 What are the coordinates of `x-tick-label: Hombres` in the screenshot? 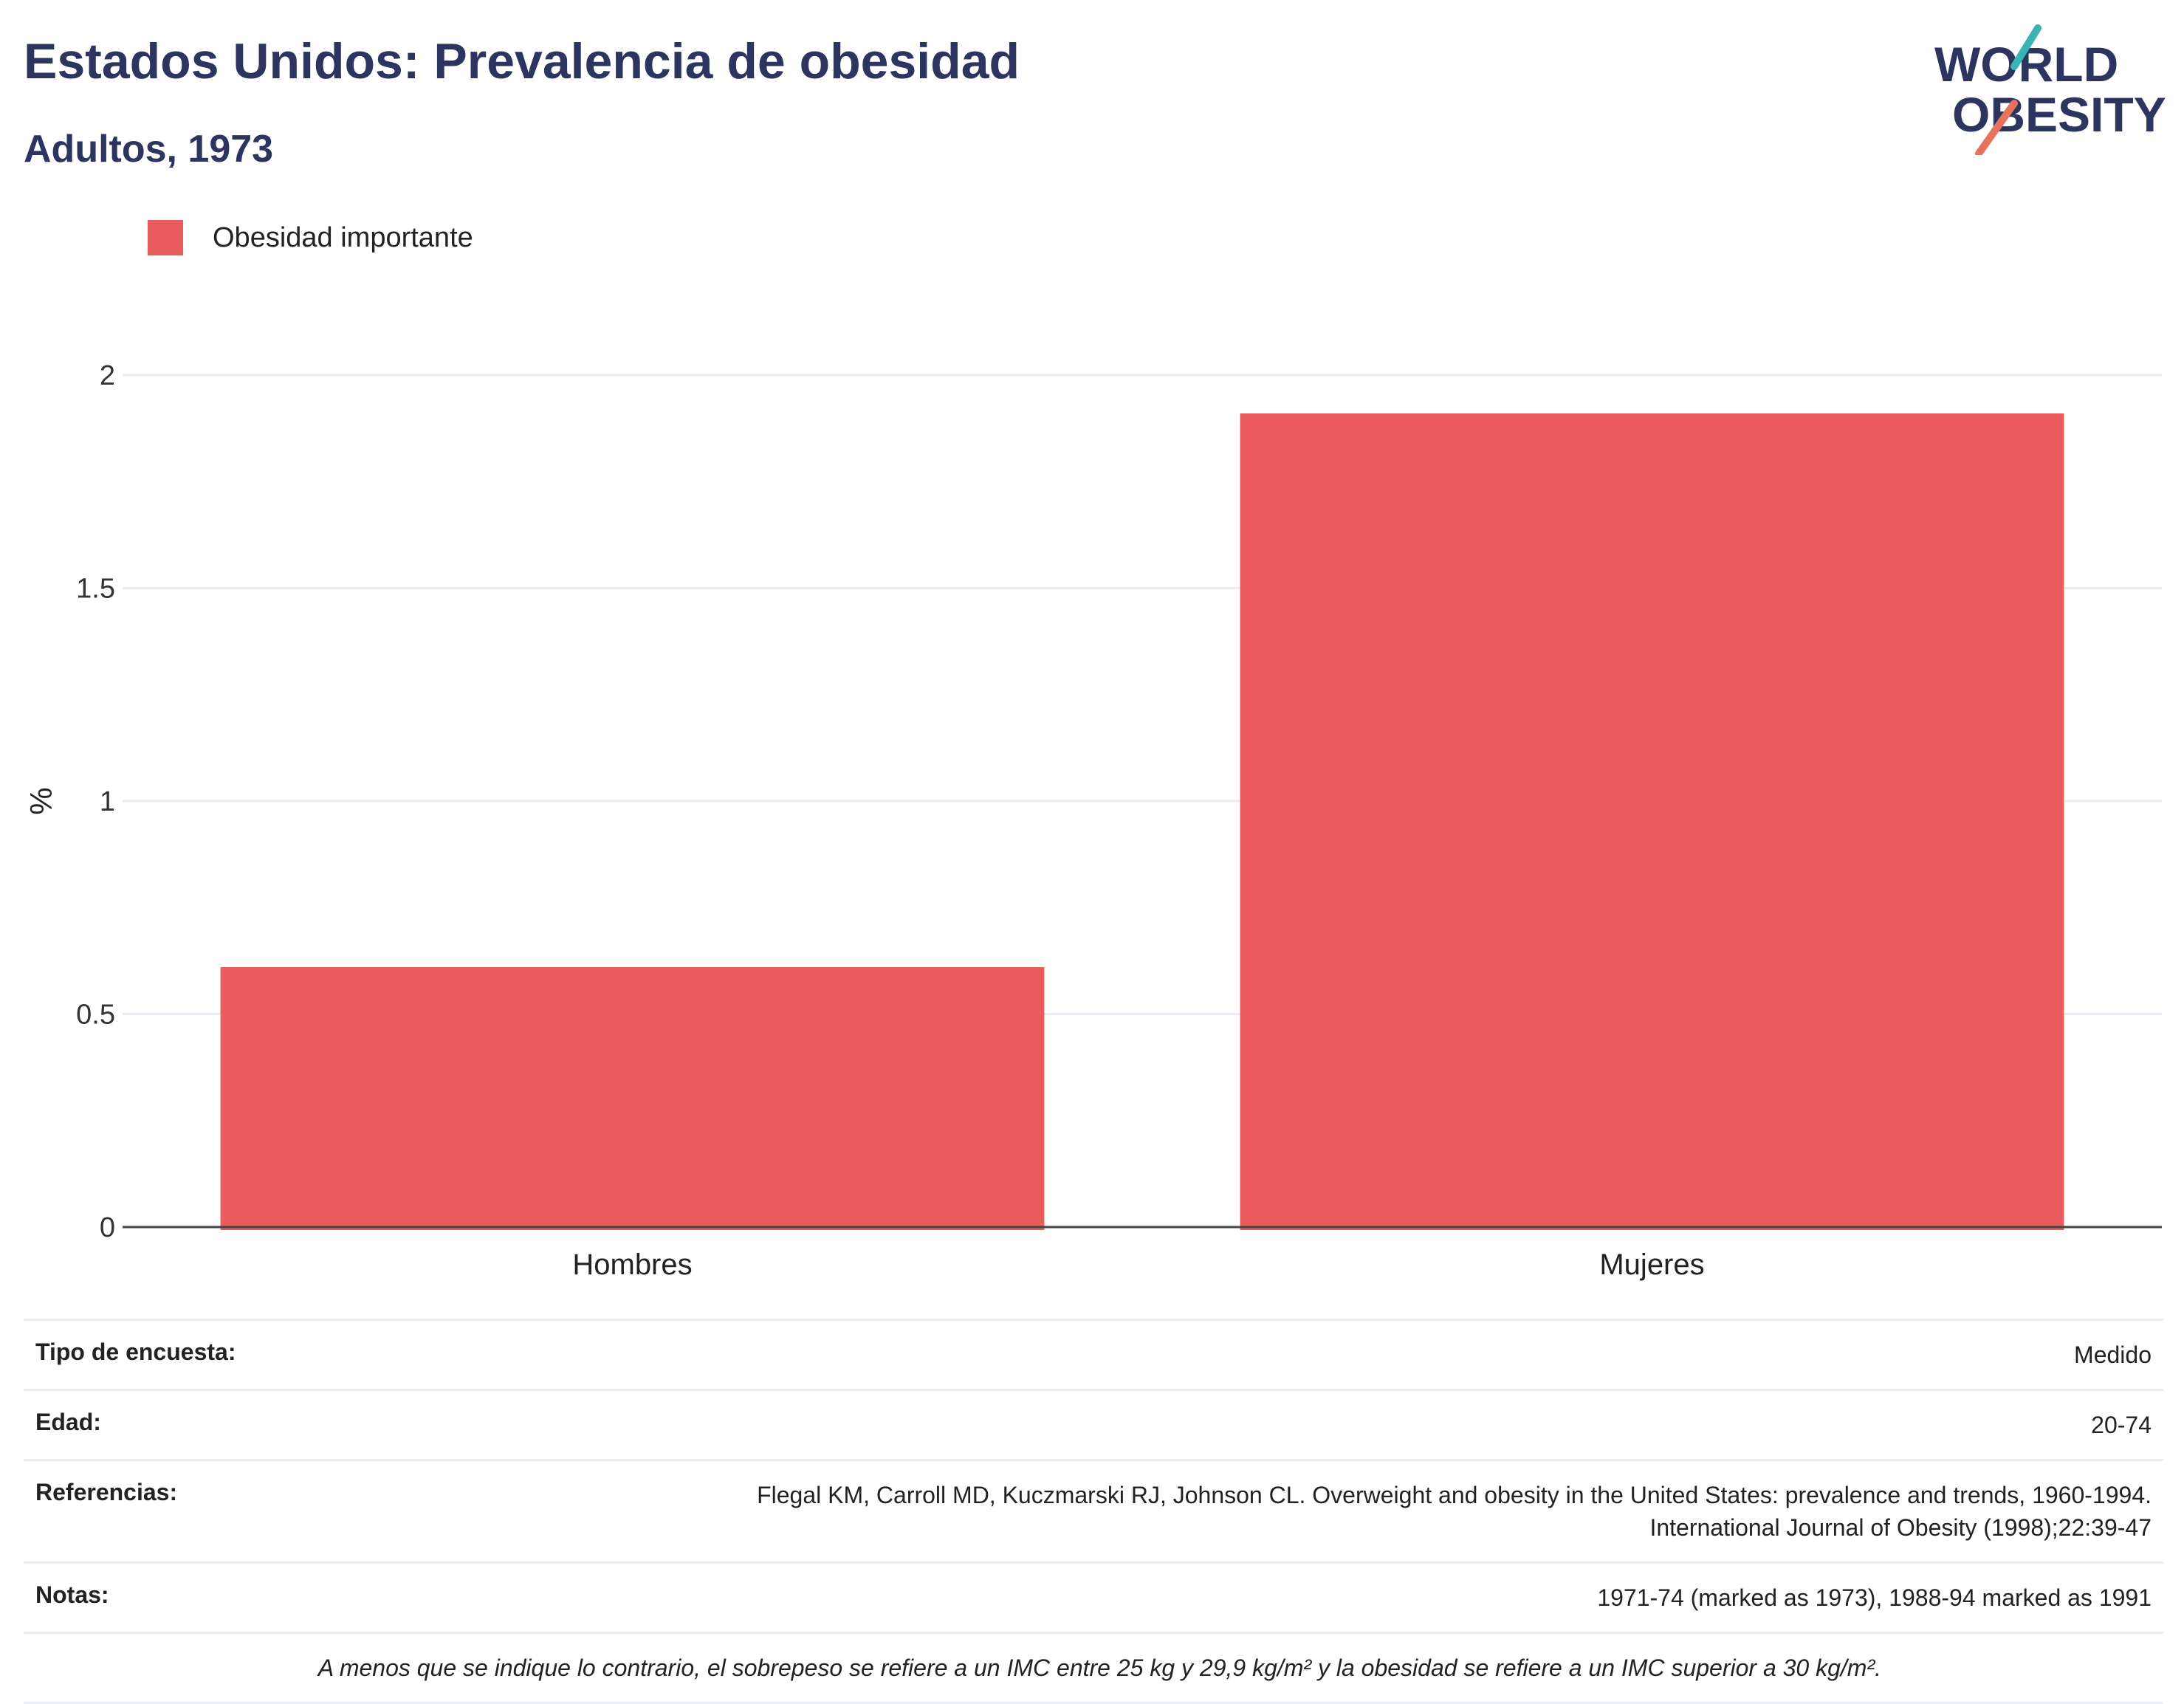 It's located at (632, 1264).